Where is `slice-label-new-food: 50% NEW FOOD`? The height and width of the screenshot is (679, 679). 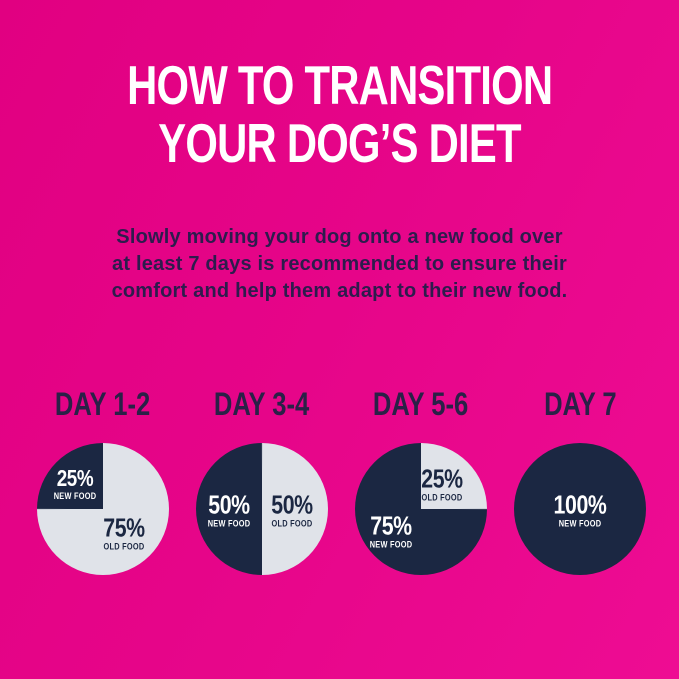 slice-label-new-food: 50% NEW FOOD is located at coordinates (229, 510).